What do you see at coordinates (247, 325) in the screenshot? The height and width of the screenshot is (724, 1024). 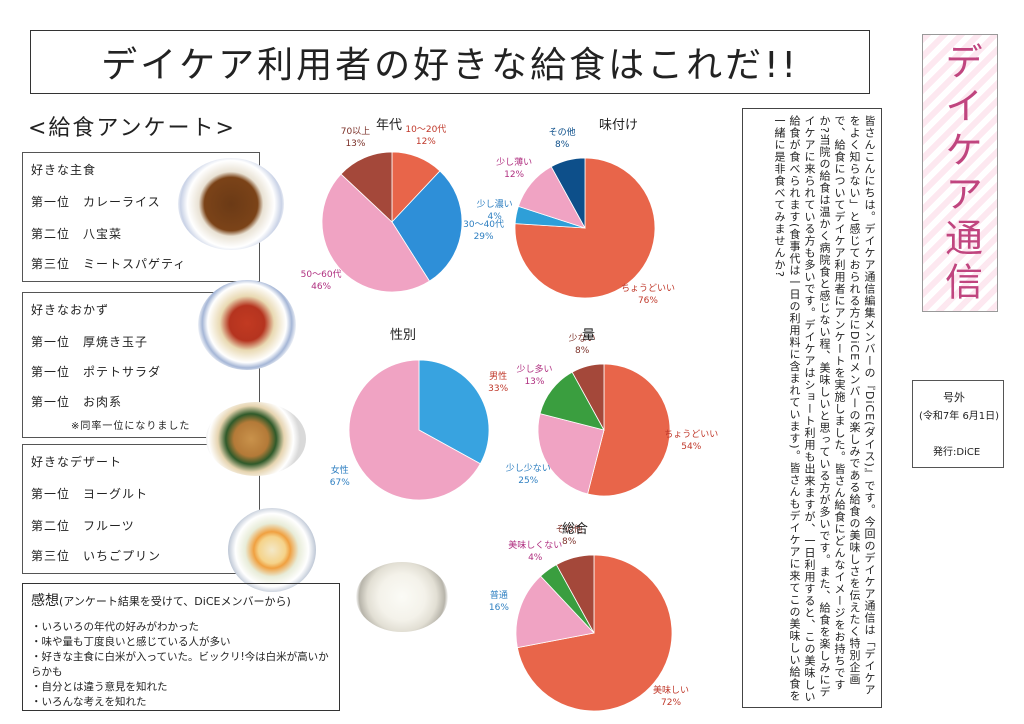 I see `meat-spaghetti-photo` at bounding box center [247, 325].